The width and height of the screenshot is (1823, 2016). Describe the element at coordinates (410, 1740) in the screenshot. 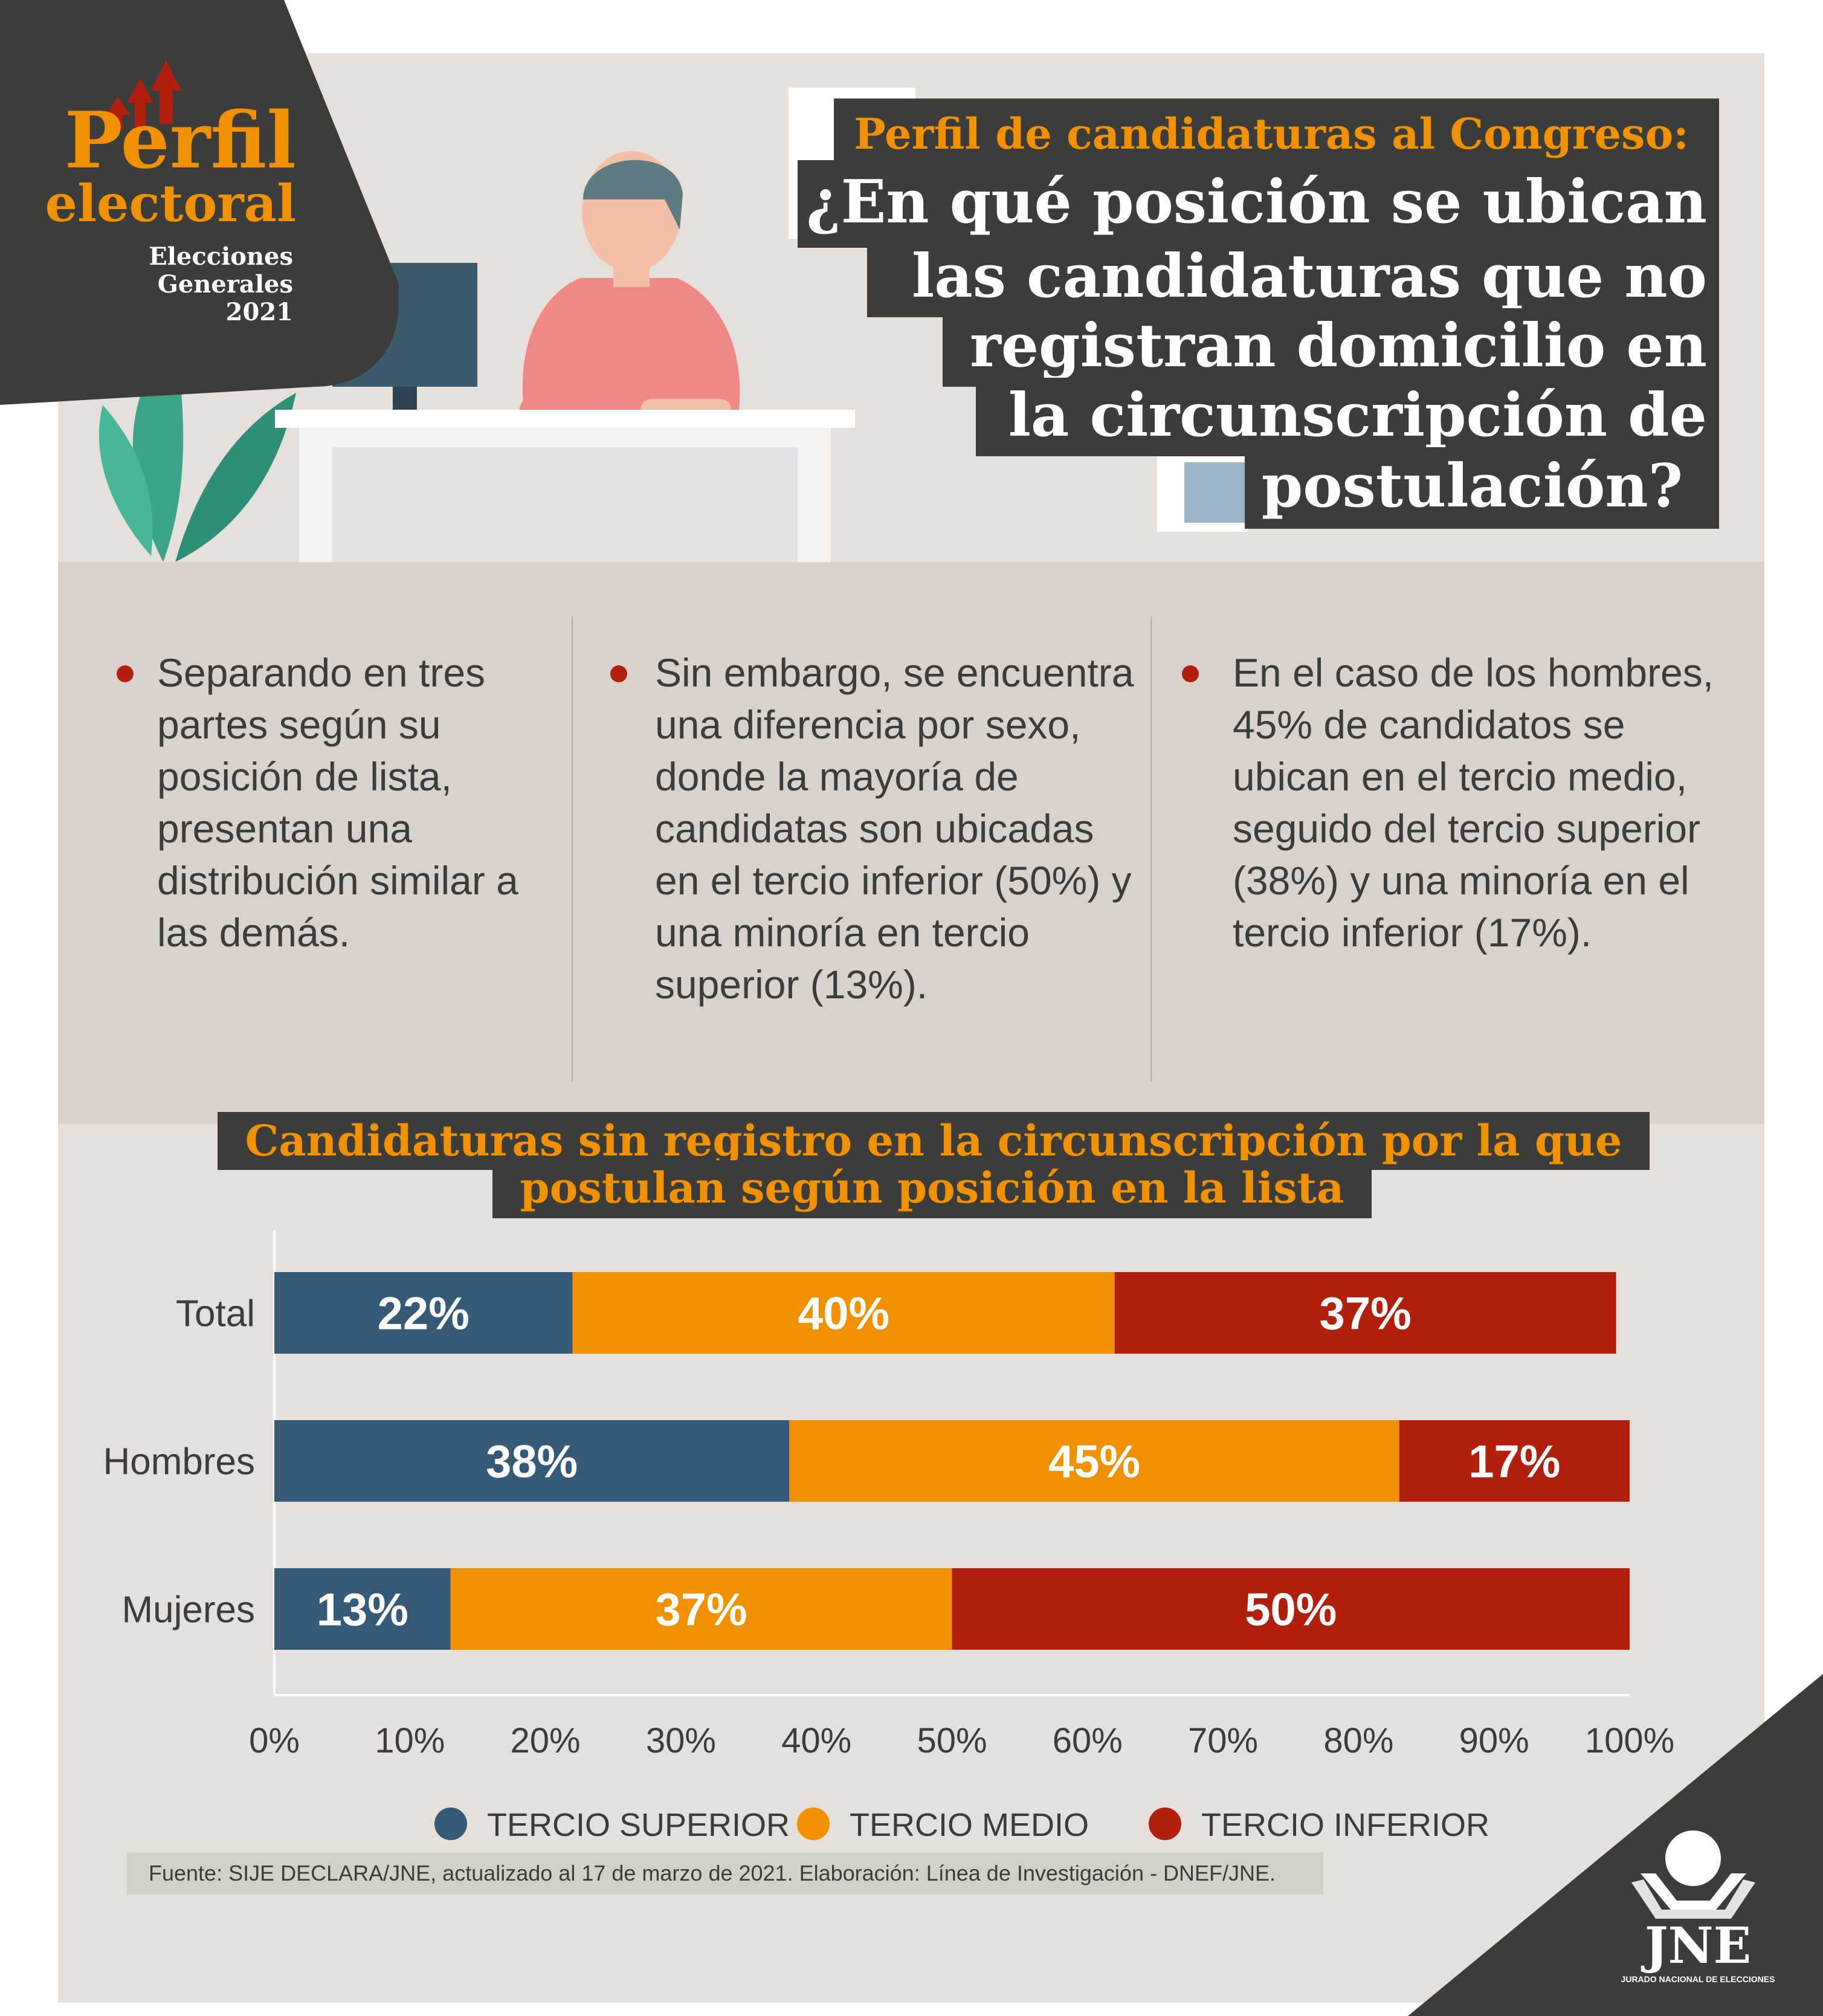

I see `x-tick-label: 10%` at that location.